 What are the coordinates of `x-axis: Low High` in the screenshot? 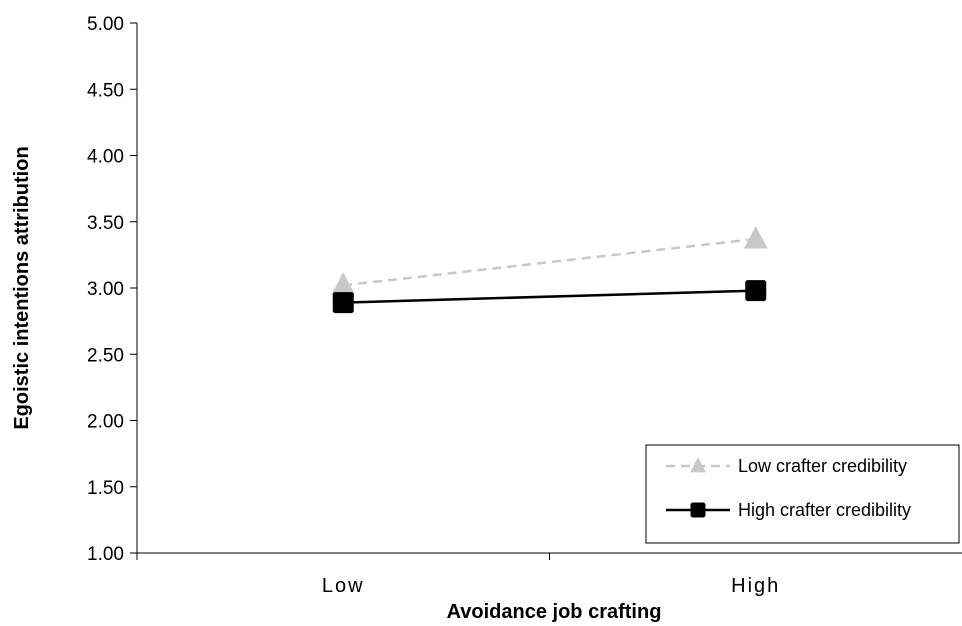 It's located at (549, 574).